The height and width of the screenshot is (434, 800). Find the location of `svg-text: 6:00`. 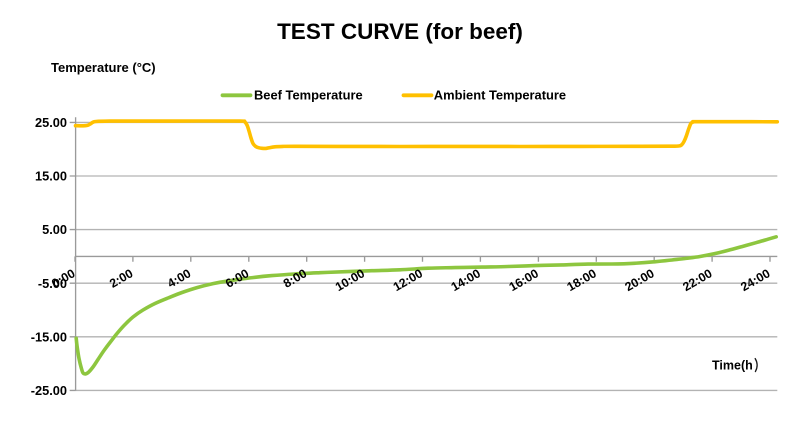

svg-text: 6:00 is located at coordinates (237, 278).